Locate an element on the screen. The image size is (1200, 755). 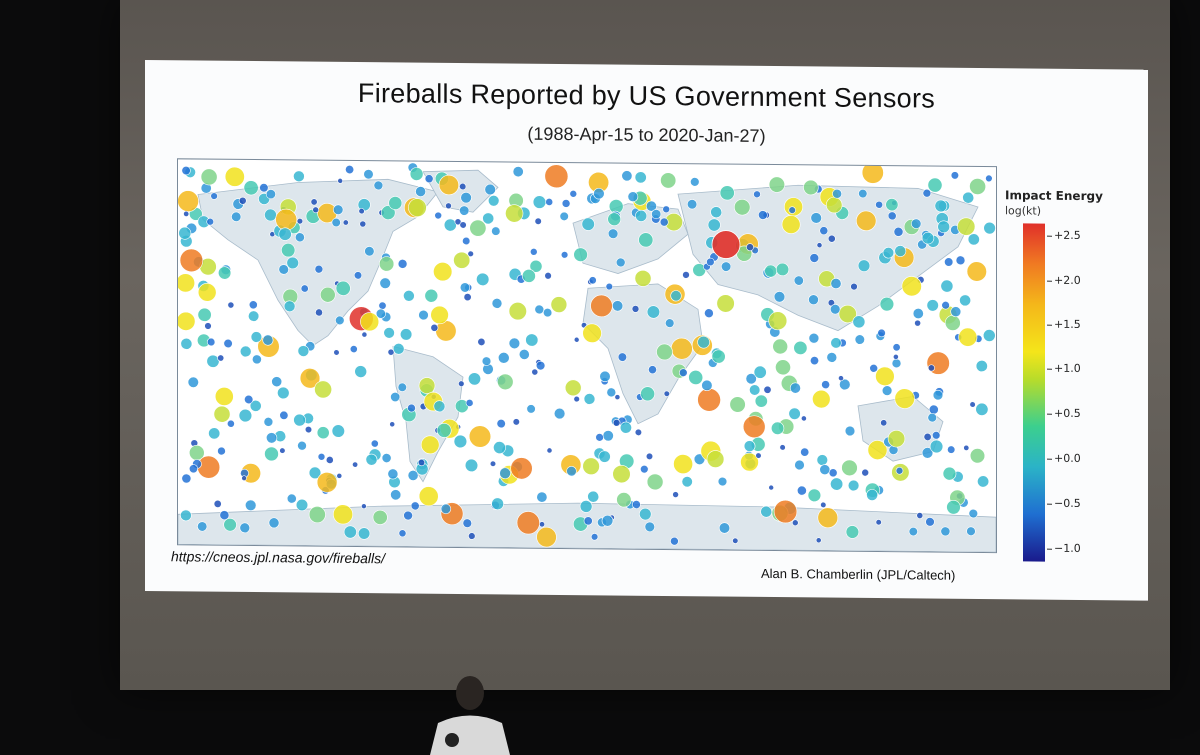
colorbar-tick: +0.0 is located at coordinates (1064, 458).